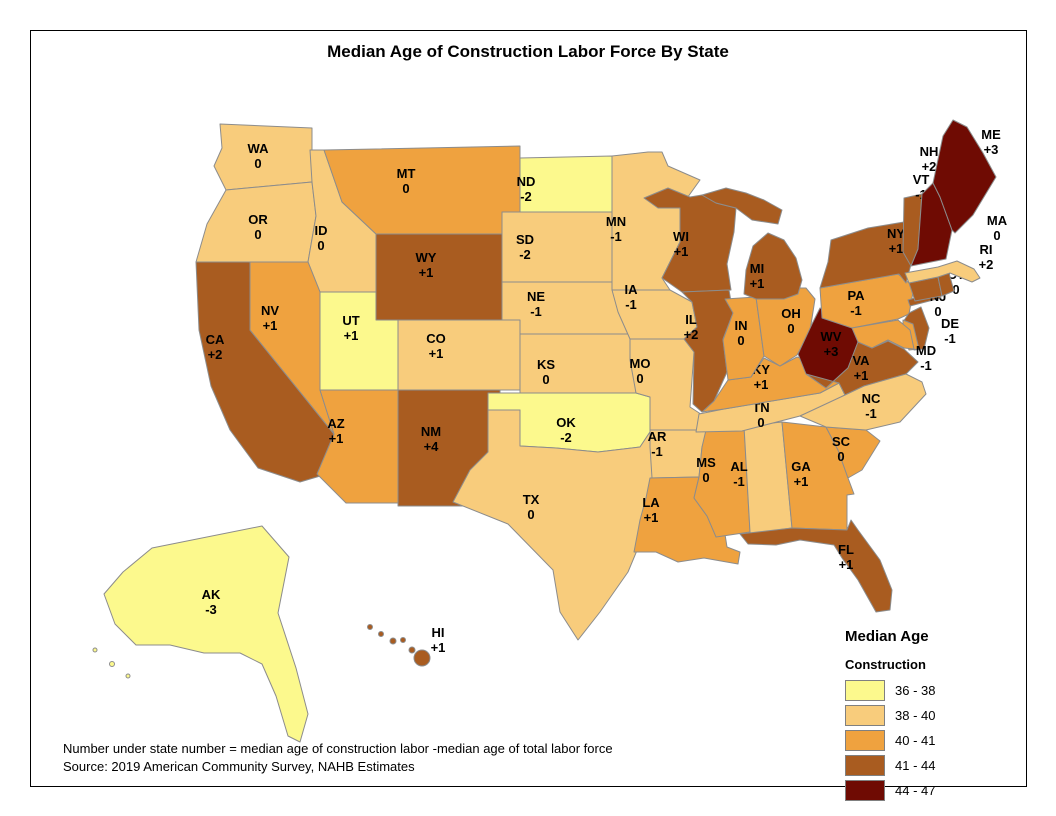 Image resolution: width=1056 pixels, height=816 pixels. What do you see at coordinates (616, 236) in the screenshot?
I see `label-mn-value: -1` at bounding box center [616, 236].